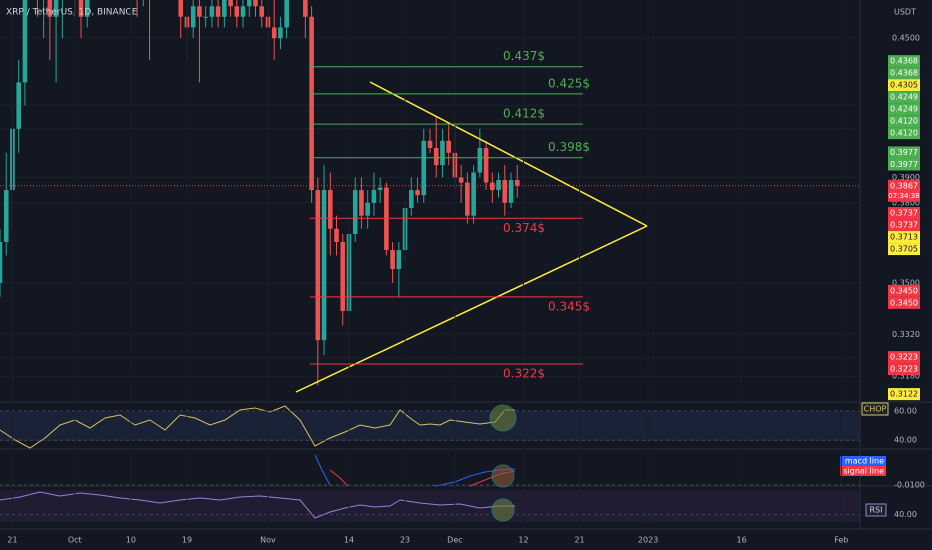 The height and width of the screenshot is (550, 932). I want to click on indicator-name: signal line, so click(863, 471).